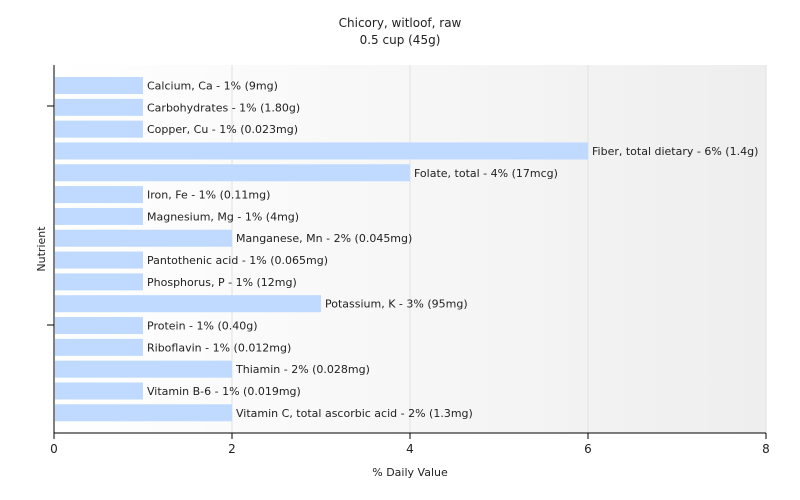 The height and width of the screenshot is (500, 800). I want to click on x-tick-label: 8, so click(766, 449).